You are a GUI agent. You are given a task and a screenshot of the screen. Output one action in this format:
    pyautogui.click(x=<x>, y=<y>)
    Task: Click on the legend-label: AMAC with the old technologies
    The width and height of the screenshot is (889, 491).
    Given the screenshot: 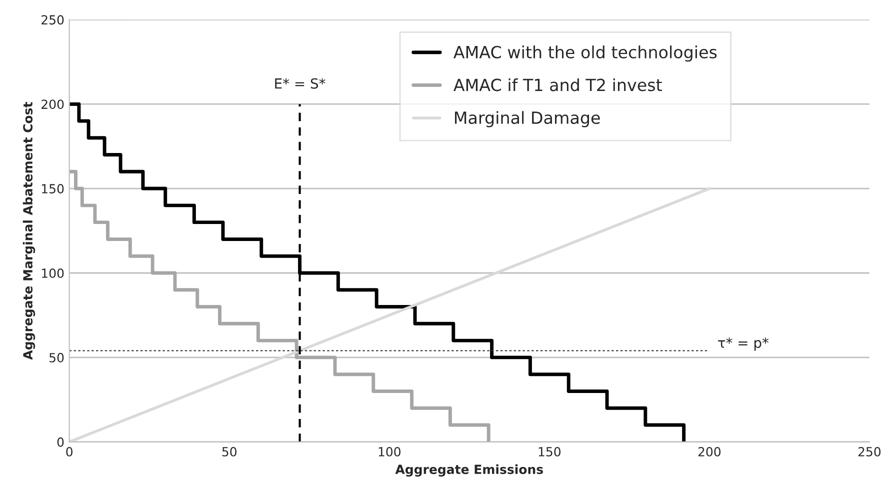 What is the action you would take?
    pyautogui.click(x=585, y=54)
    